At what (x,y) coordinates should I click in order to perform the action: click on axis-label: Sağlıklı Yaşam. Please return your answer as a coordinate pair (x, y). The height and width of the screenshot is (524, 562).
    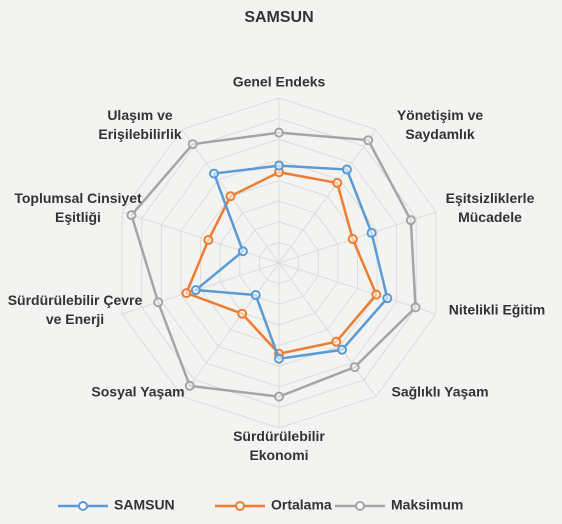
    Looking at the image, I should click on (440, 391).